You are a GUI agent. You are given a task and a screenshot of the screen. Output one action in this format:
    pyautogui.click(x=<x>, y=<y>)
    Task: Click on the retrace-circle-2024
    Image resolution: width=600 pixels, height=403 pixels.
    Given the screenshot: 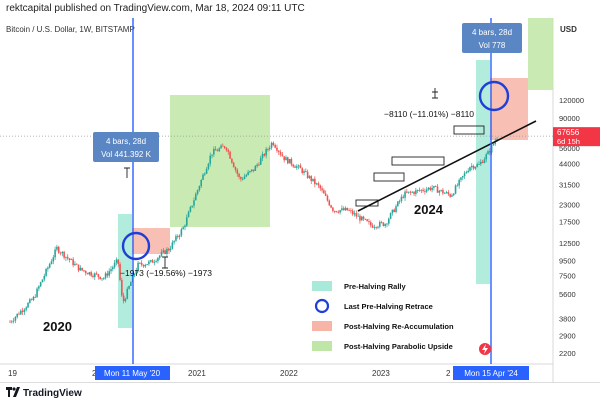 What is the action you would take?
    pyautogui.click(x=494, y=96)
    